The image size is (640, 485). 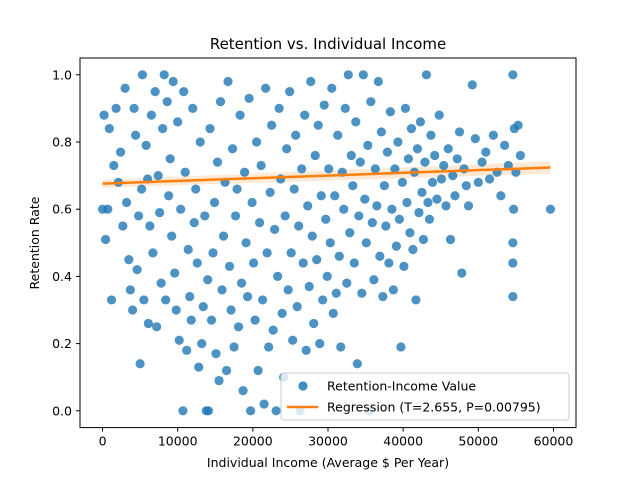 What do you see at coordinates (62, 343) in the screenshot?
I see `y-tick-label: 0.2` at bounding box center [62, 343].